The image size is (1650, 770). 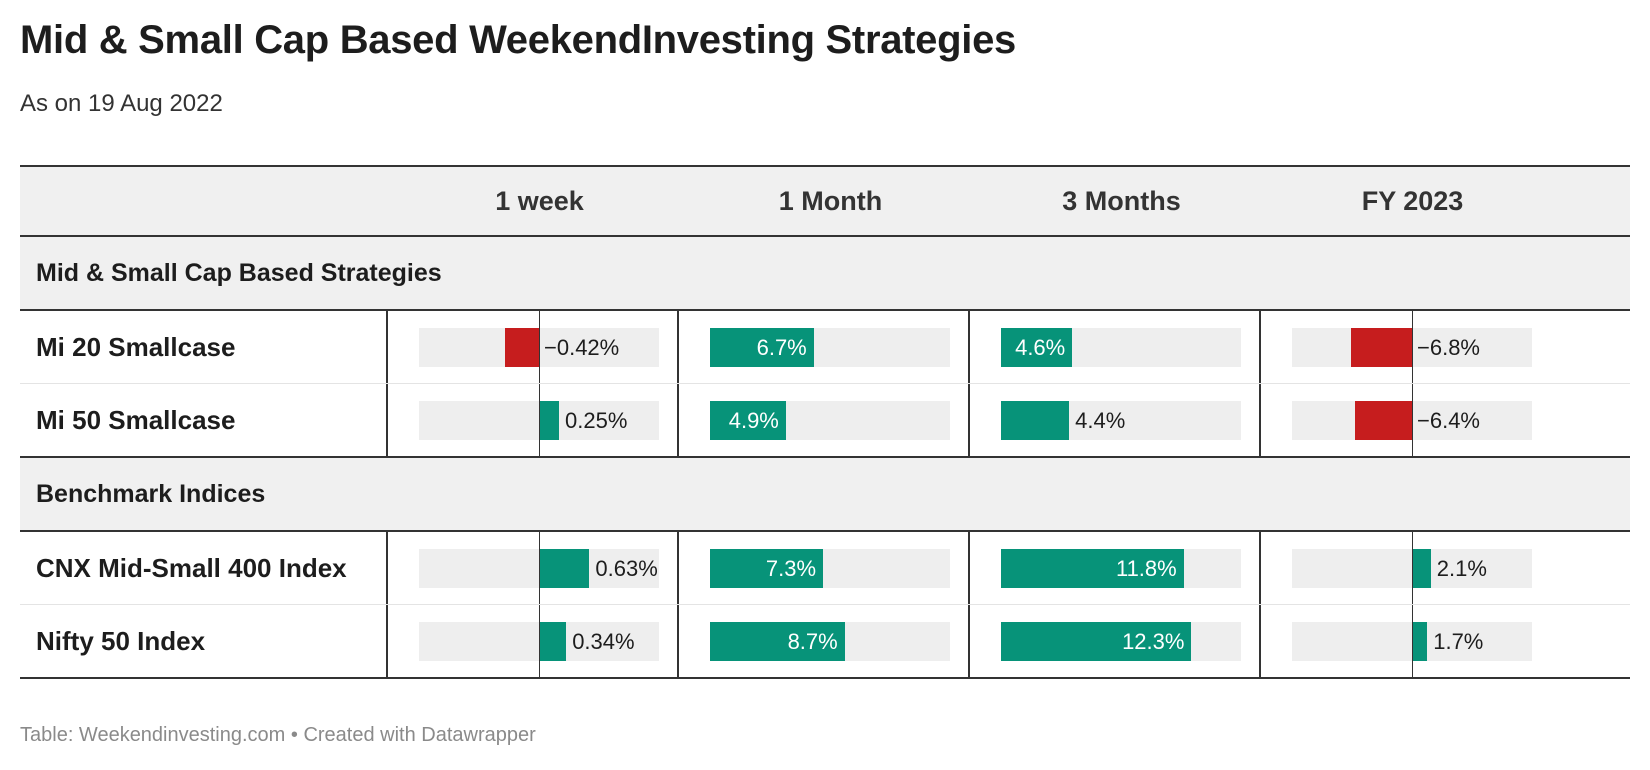 I want to click on value-cell: 11.8%, so click(x=1121, y=568).